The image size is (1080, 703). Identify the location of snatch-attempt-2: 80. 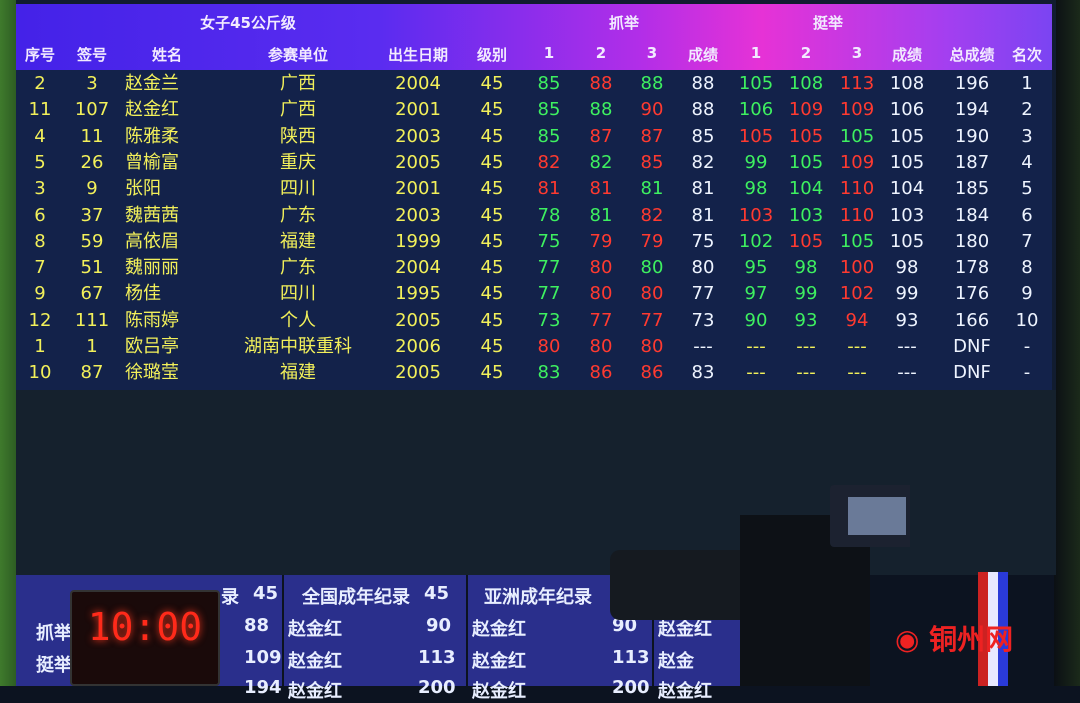
(601, 346).